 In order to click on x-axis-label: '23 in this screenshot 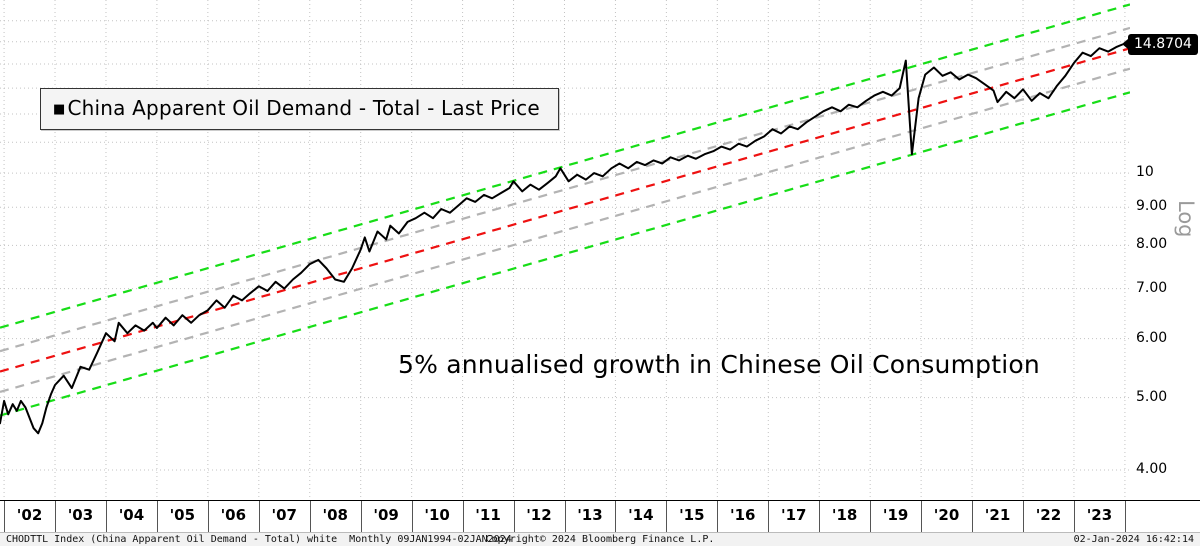, I will do `click(1099, 515)`.